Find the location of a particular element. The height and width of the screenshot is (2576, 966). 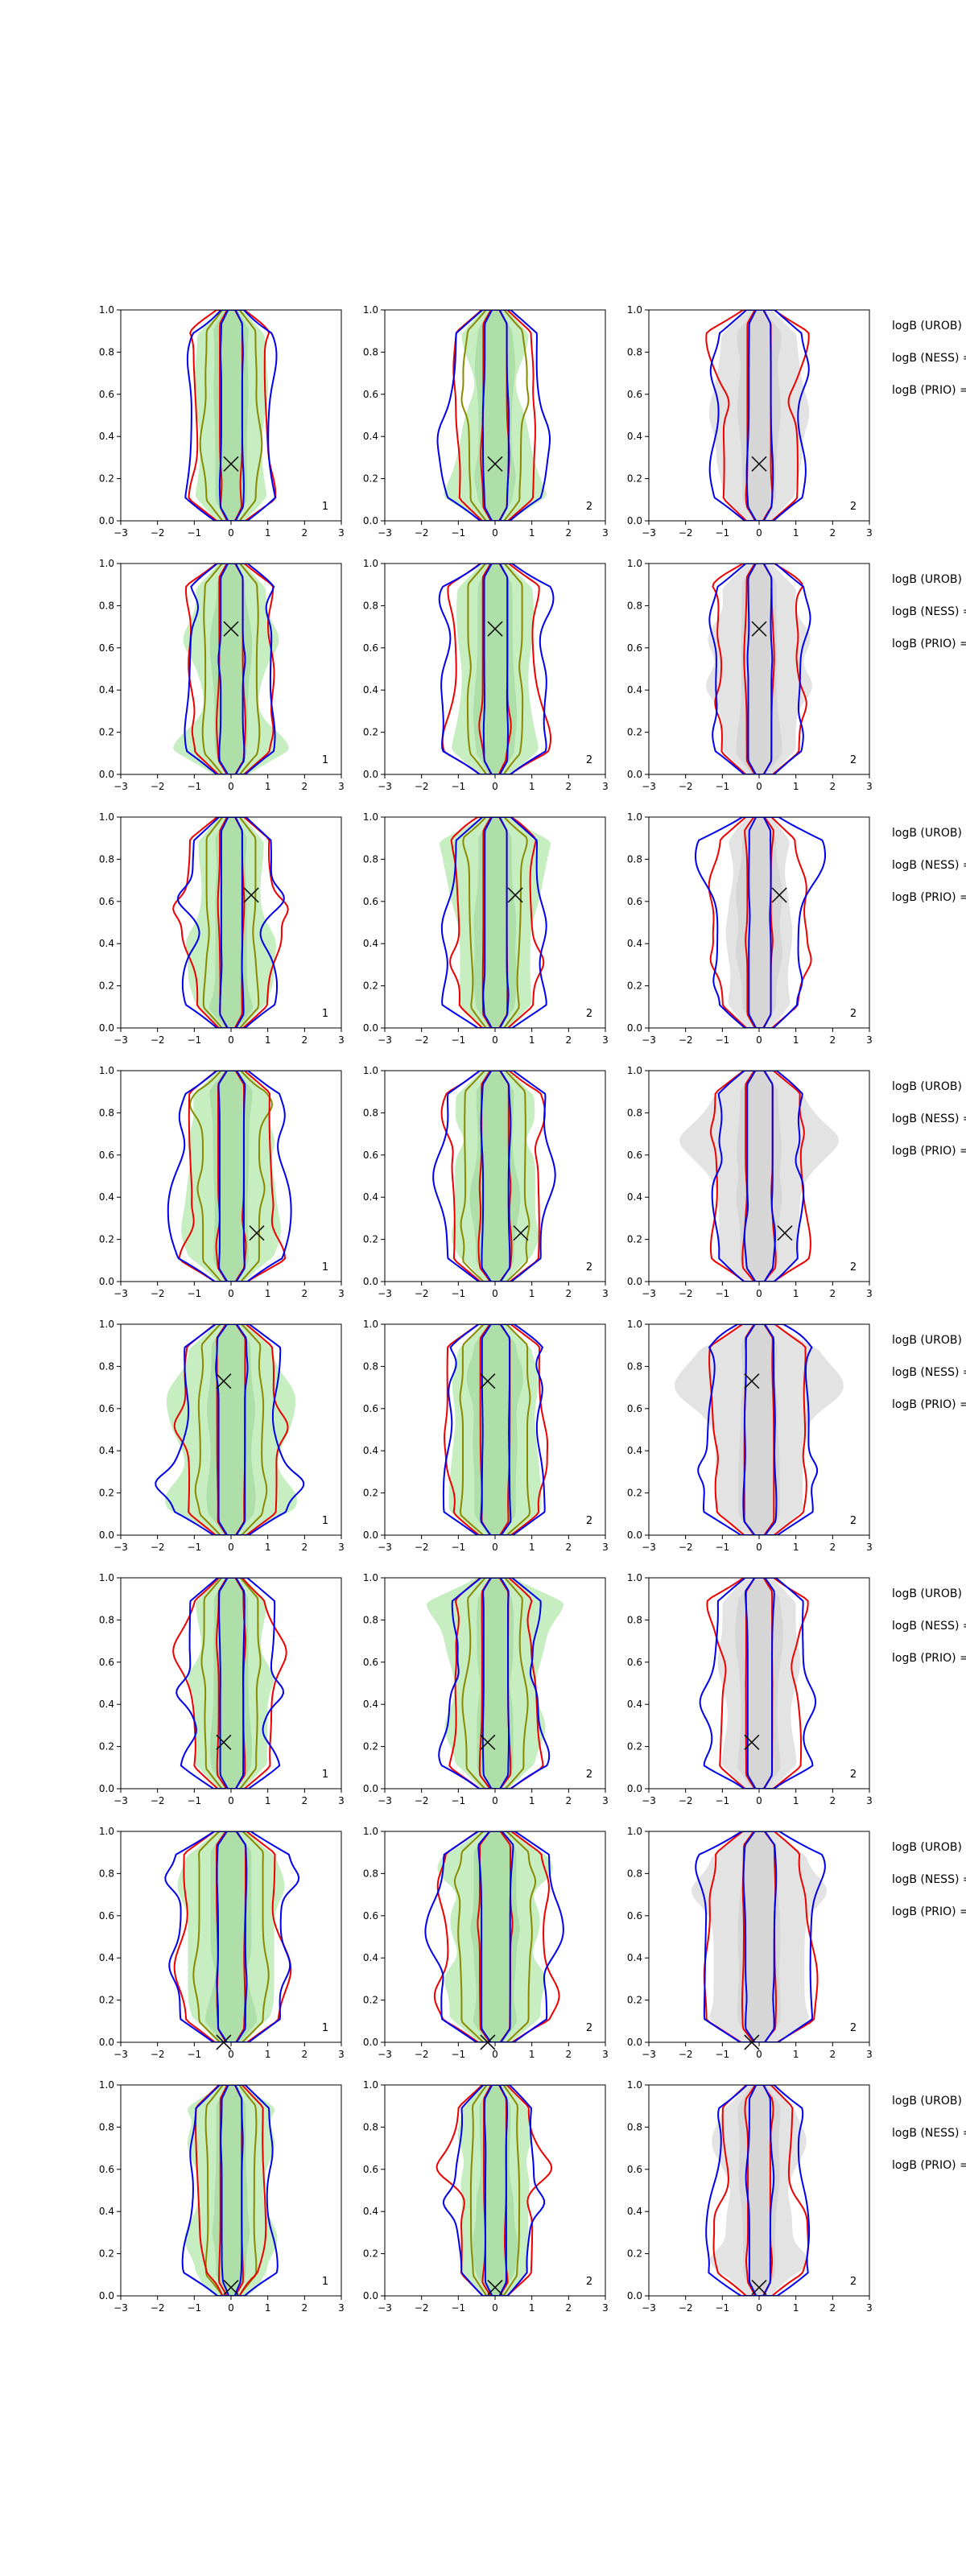

panel-r2-c2: −3 −2 −1 0 1 2 3 0.0 0.2 0.4 0.6 0.8 1.0 2 is located at coordinates (486, 675).